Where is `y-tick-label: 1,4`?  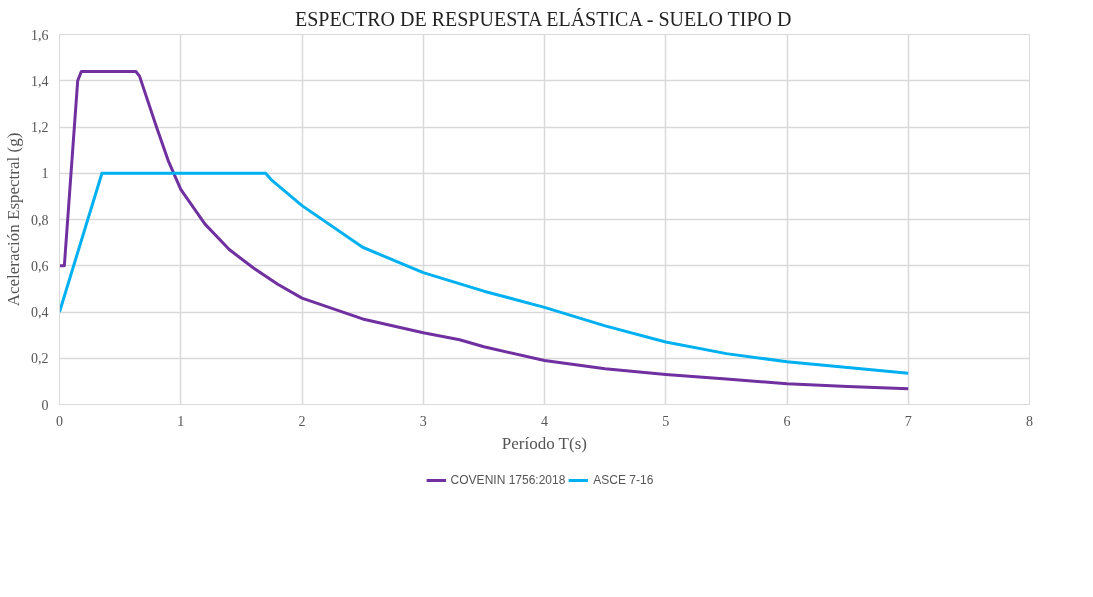
y-tick-label: 1,4 is located at coordinates (40, 81).